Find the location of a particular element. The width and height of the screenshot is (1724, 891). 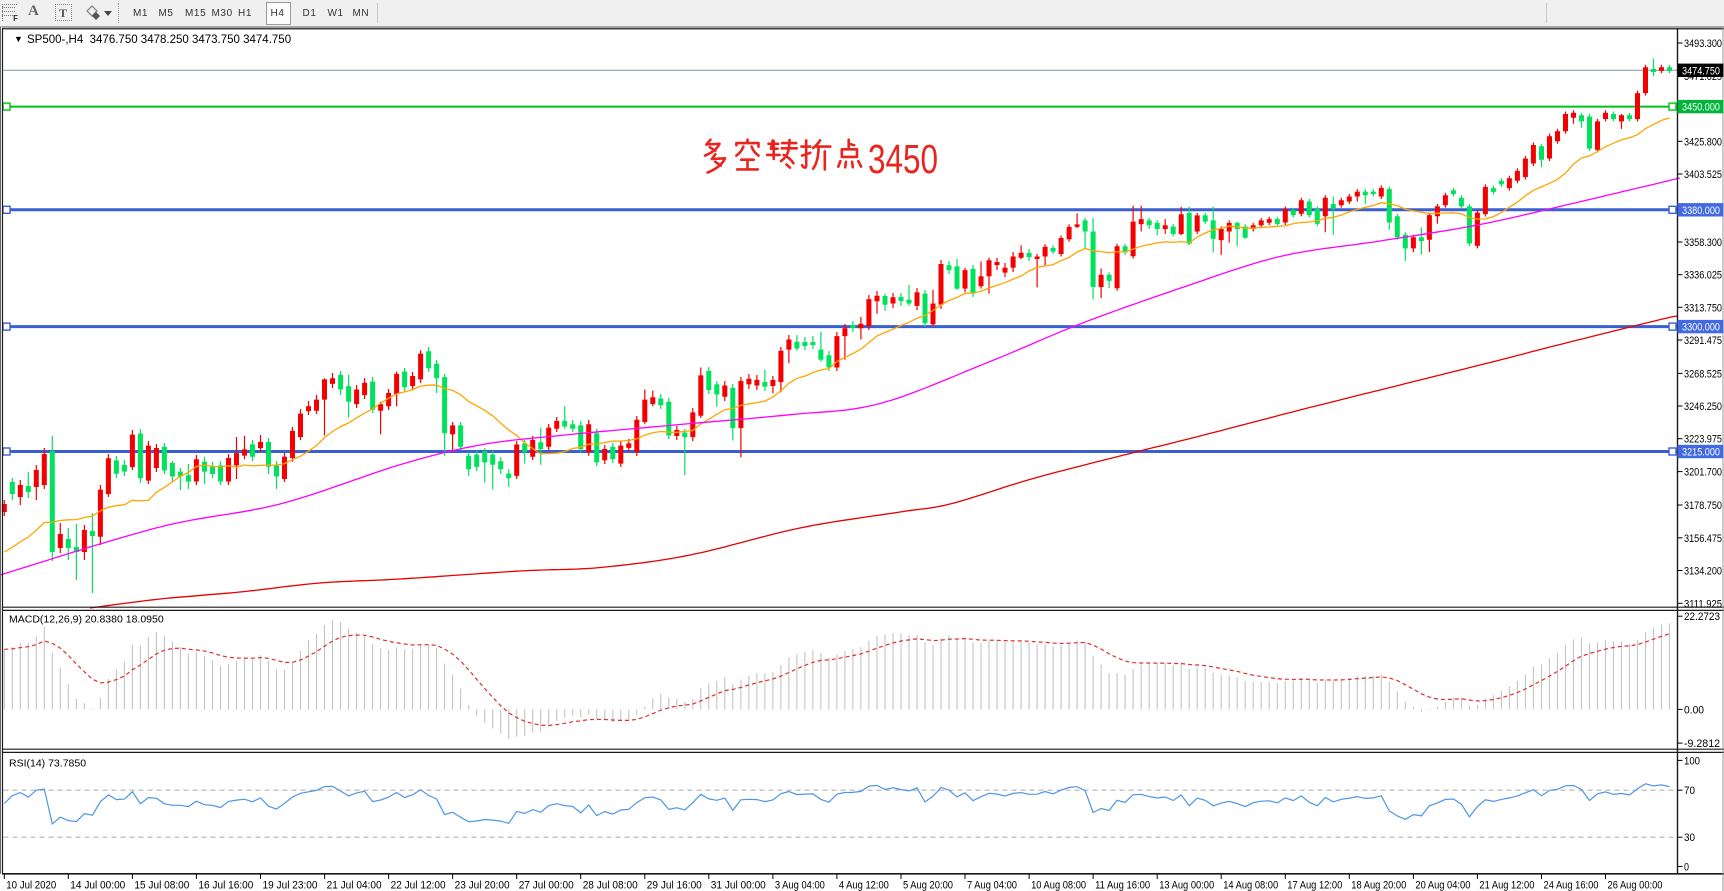

svg-text: 3134.200 is located at coordinates (1703, 572).